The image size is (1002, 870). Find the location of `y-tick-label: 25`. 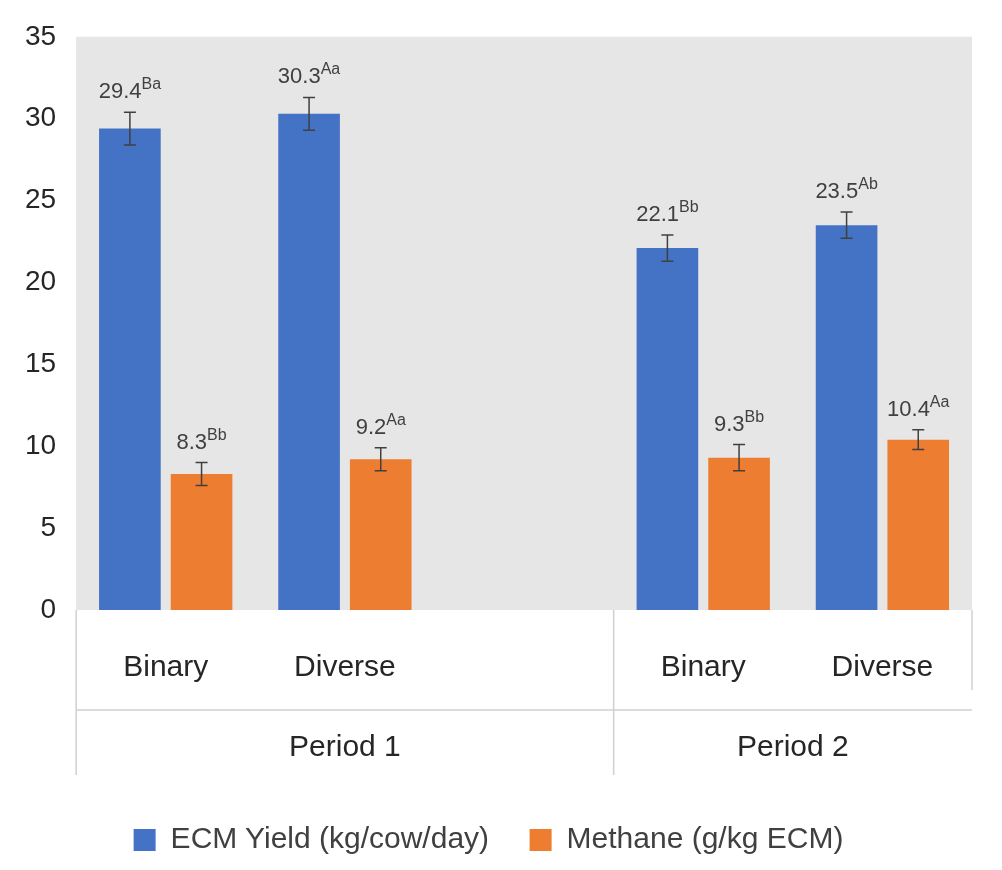

y-tick-label: 25 is located at coordinates (40, 199).